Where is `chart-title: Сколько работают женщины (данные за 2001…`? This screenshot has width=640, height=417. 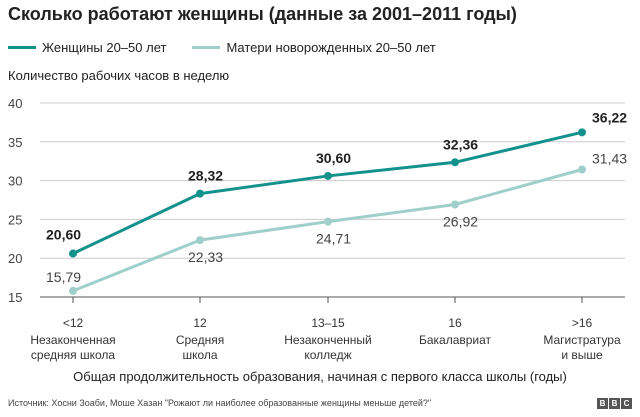
chart-title: Сколько работают женщины (данные за 2001… is located at coordinates (262, 14).